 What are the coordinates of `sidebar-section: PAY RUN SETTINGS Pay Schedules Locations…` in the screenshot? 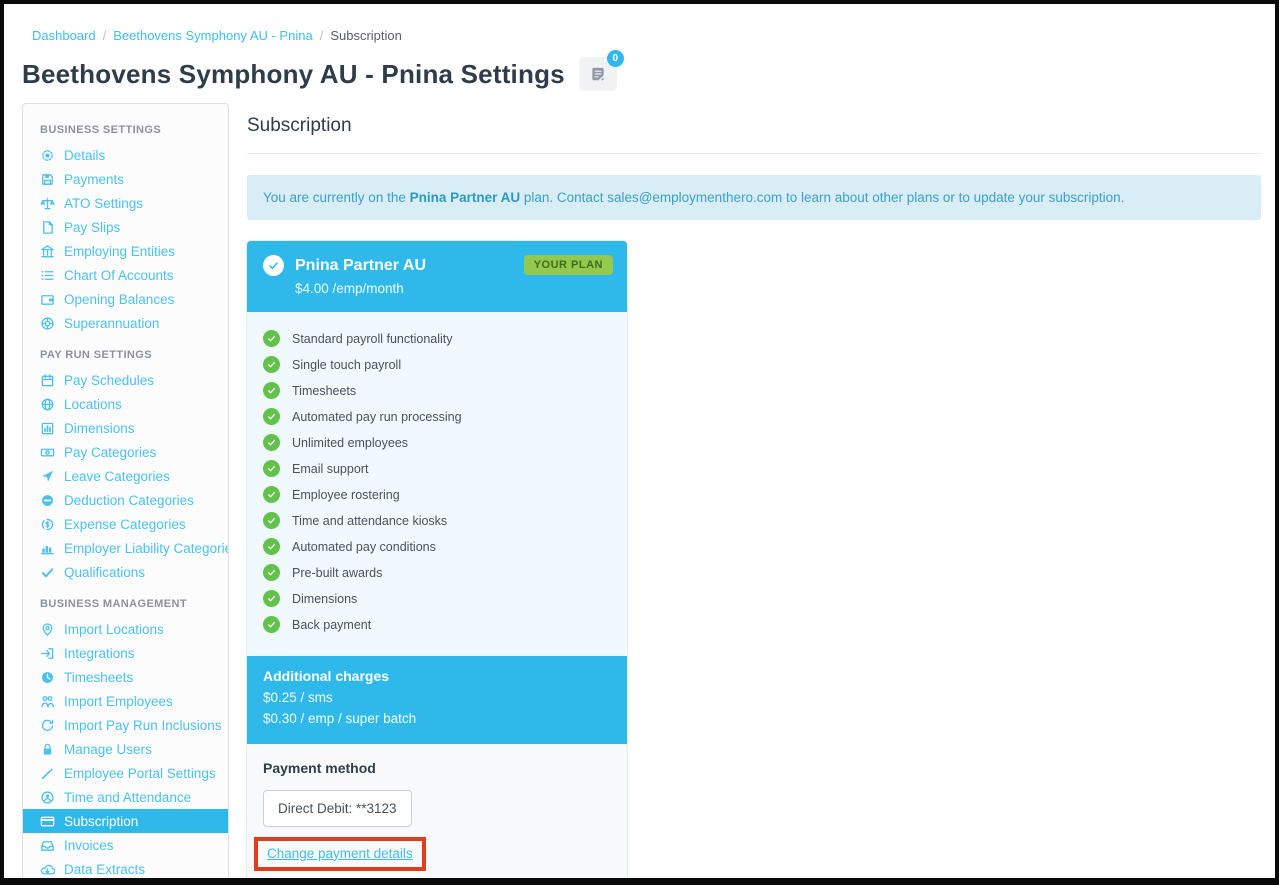 It's located at (125, 459).